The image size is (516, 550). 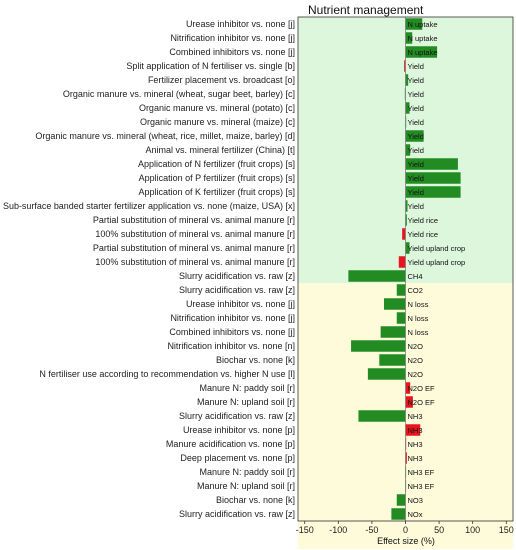 What do you see at coordinates (423, 220) in the screenshot?
I see `metric-label-14: Yield rice` at bounding box center [423, 220].